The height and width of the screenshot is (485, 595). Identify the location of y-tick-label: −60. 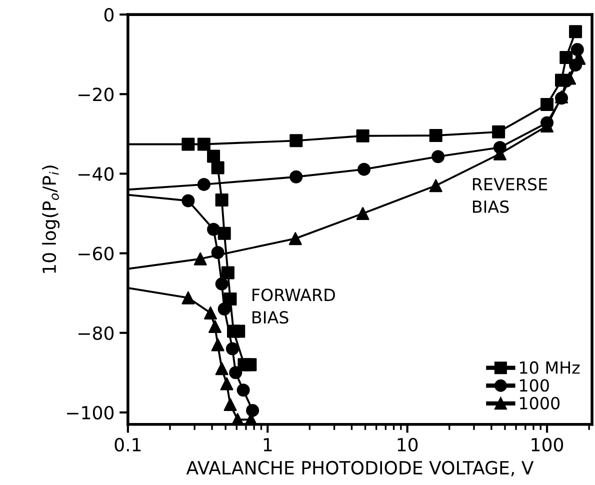
(96, 253).